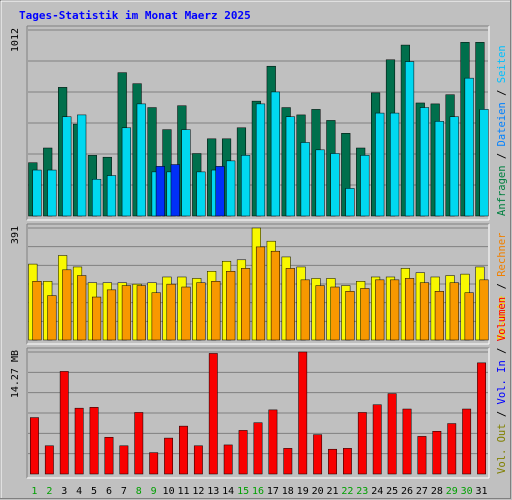 This screenshot has height=500, width=512. I want to click on day-label: 1, so click(34, 491).